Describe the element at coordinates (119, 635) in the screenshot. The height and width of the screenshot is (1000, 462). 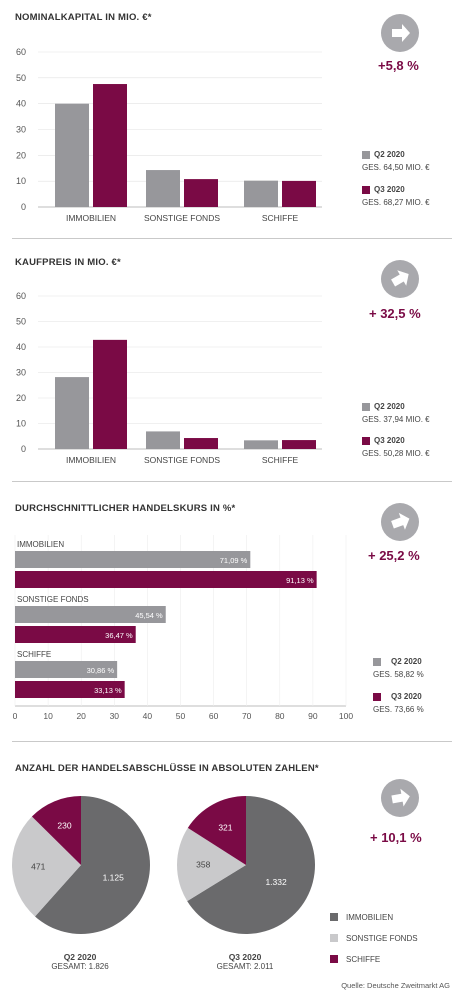
I see `data-label: 36,47 %` at that location.